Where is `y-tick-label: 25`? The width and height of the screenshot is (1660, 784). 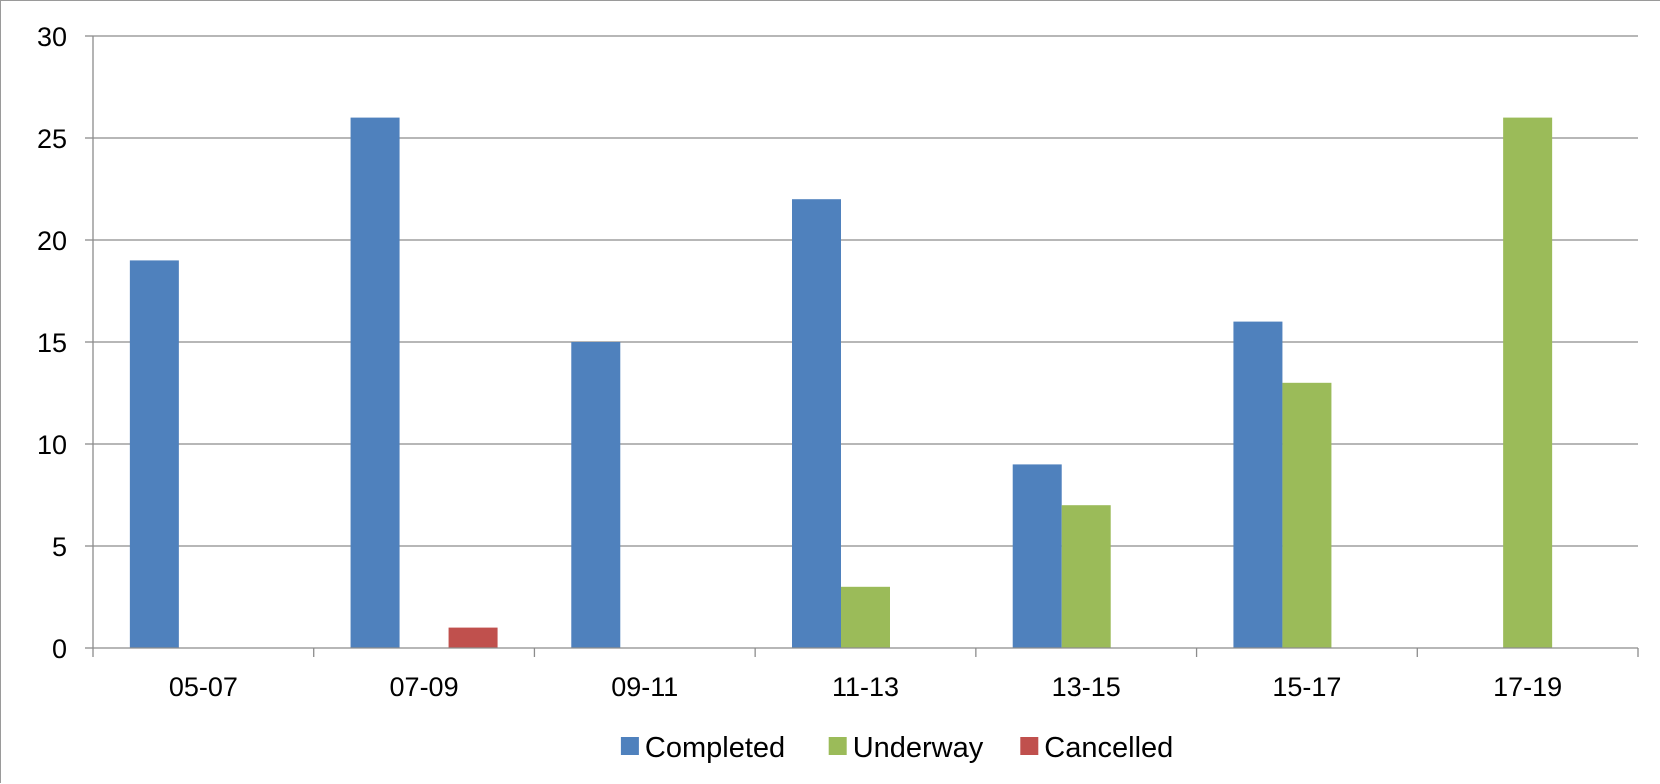
y-tick-label: 25 is located at coordinates (52, 139).